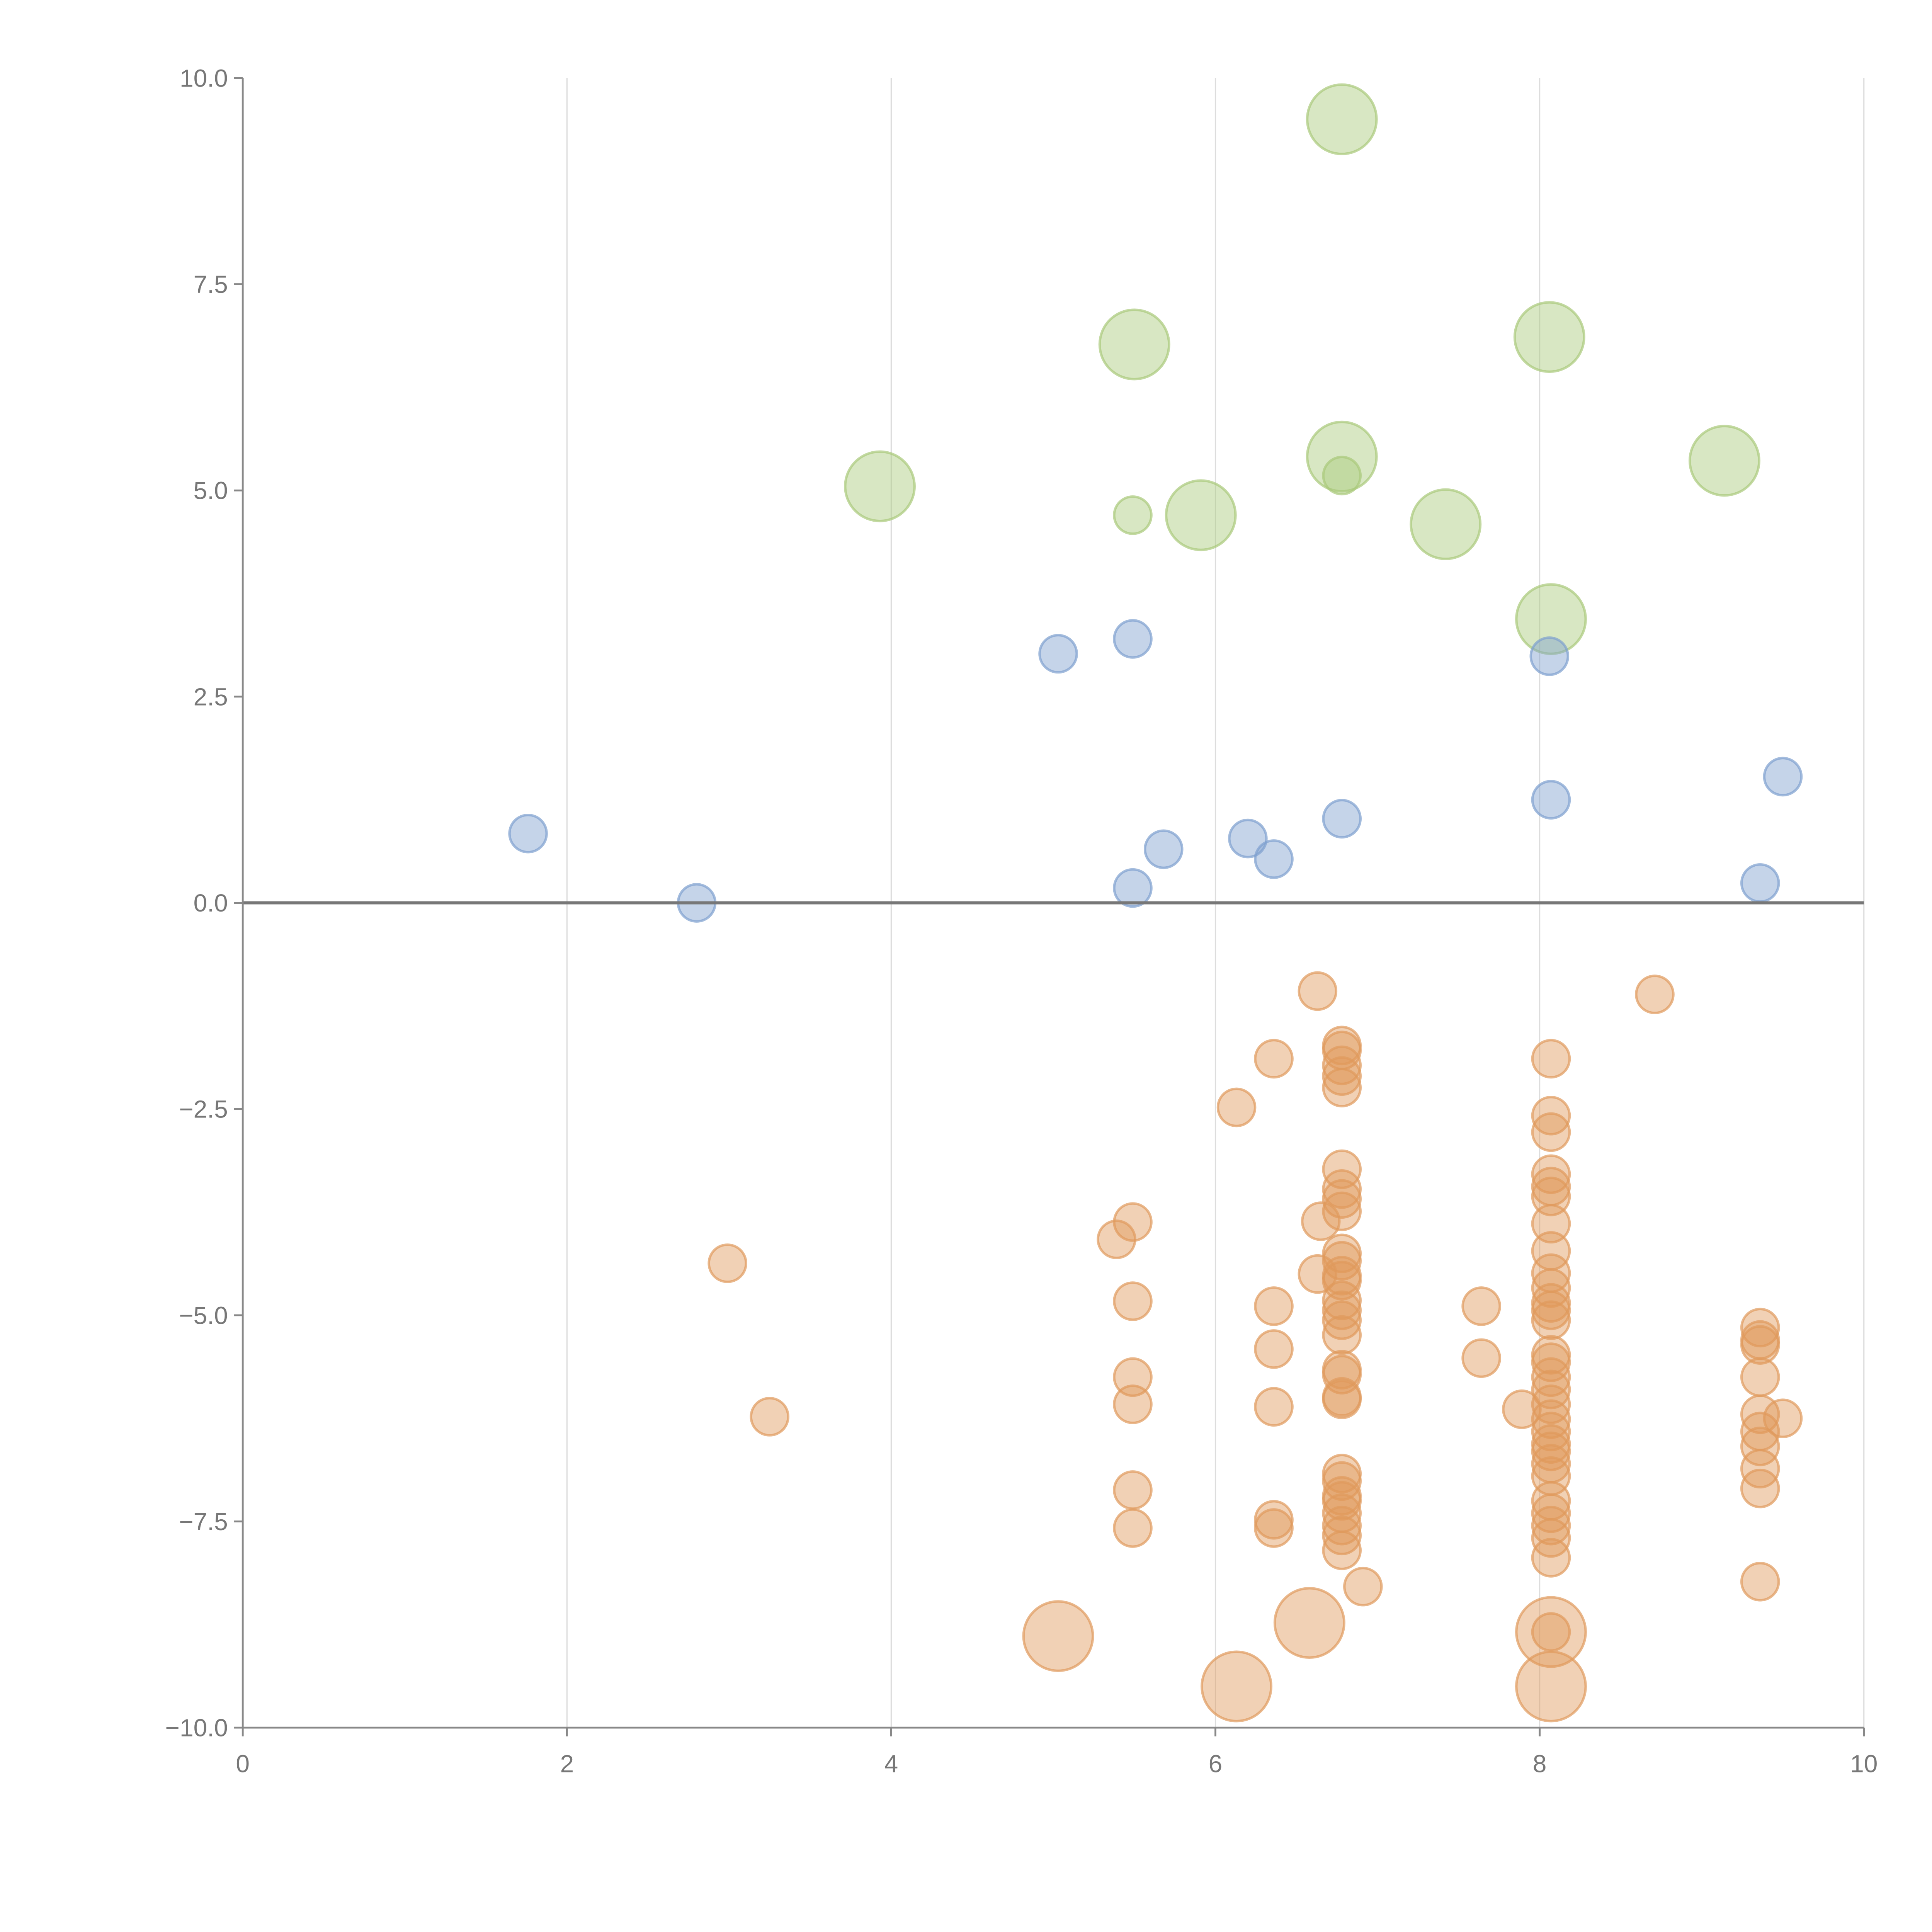  Describe the element at coordinates (211, 284) in the screenshot. I see `y-tick-label: 7.5` at that location.